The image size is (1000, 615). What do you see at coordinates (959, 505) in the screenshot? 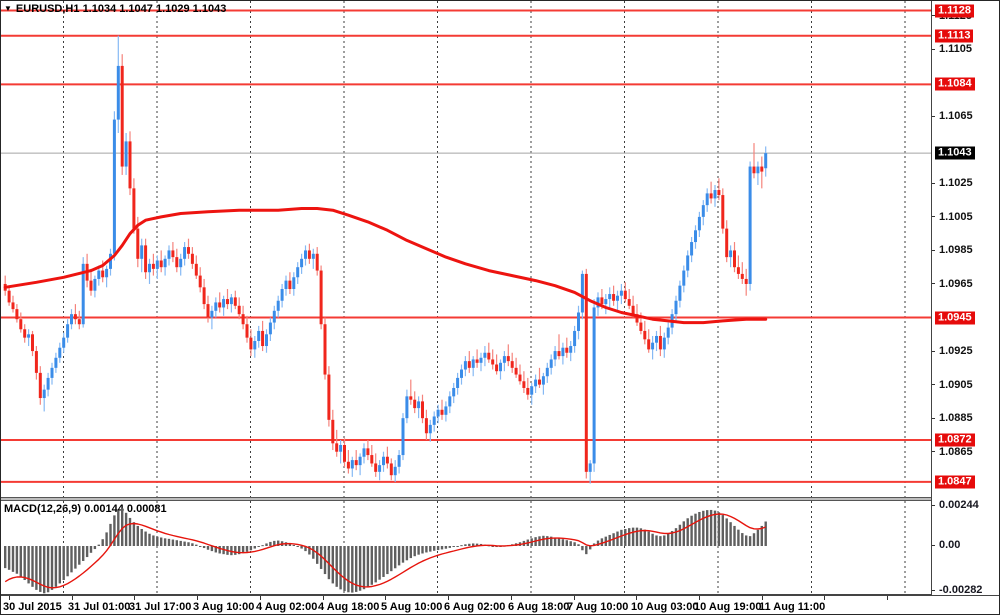
I see `macd-tick-label: 0.00244` at bounding box center [959, 505].